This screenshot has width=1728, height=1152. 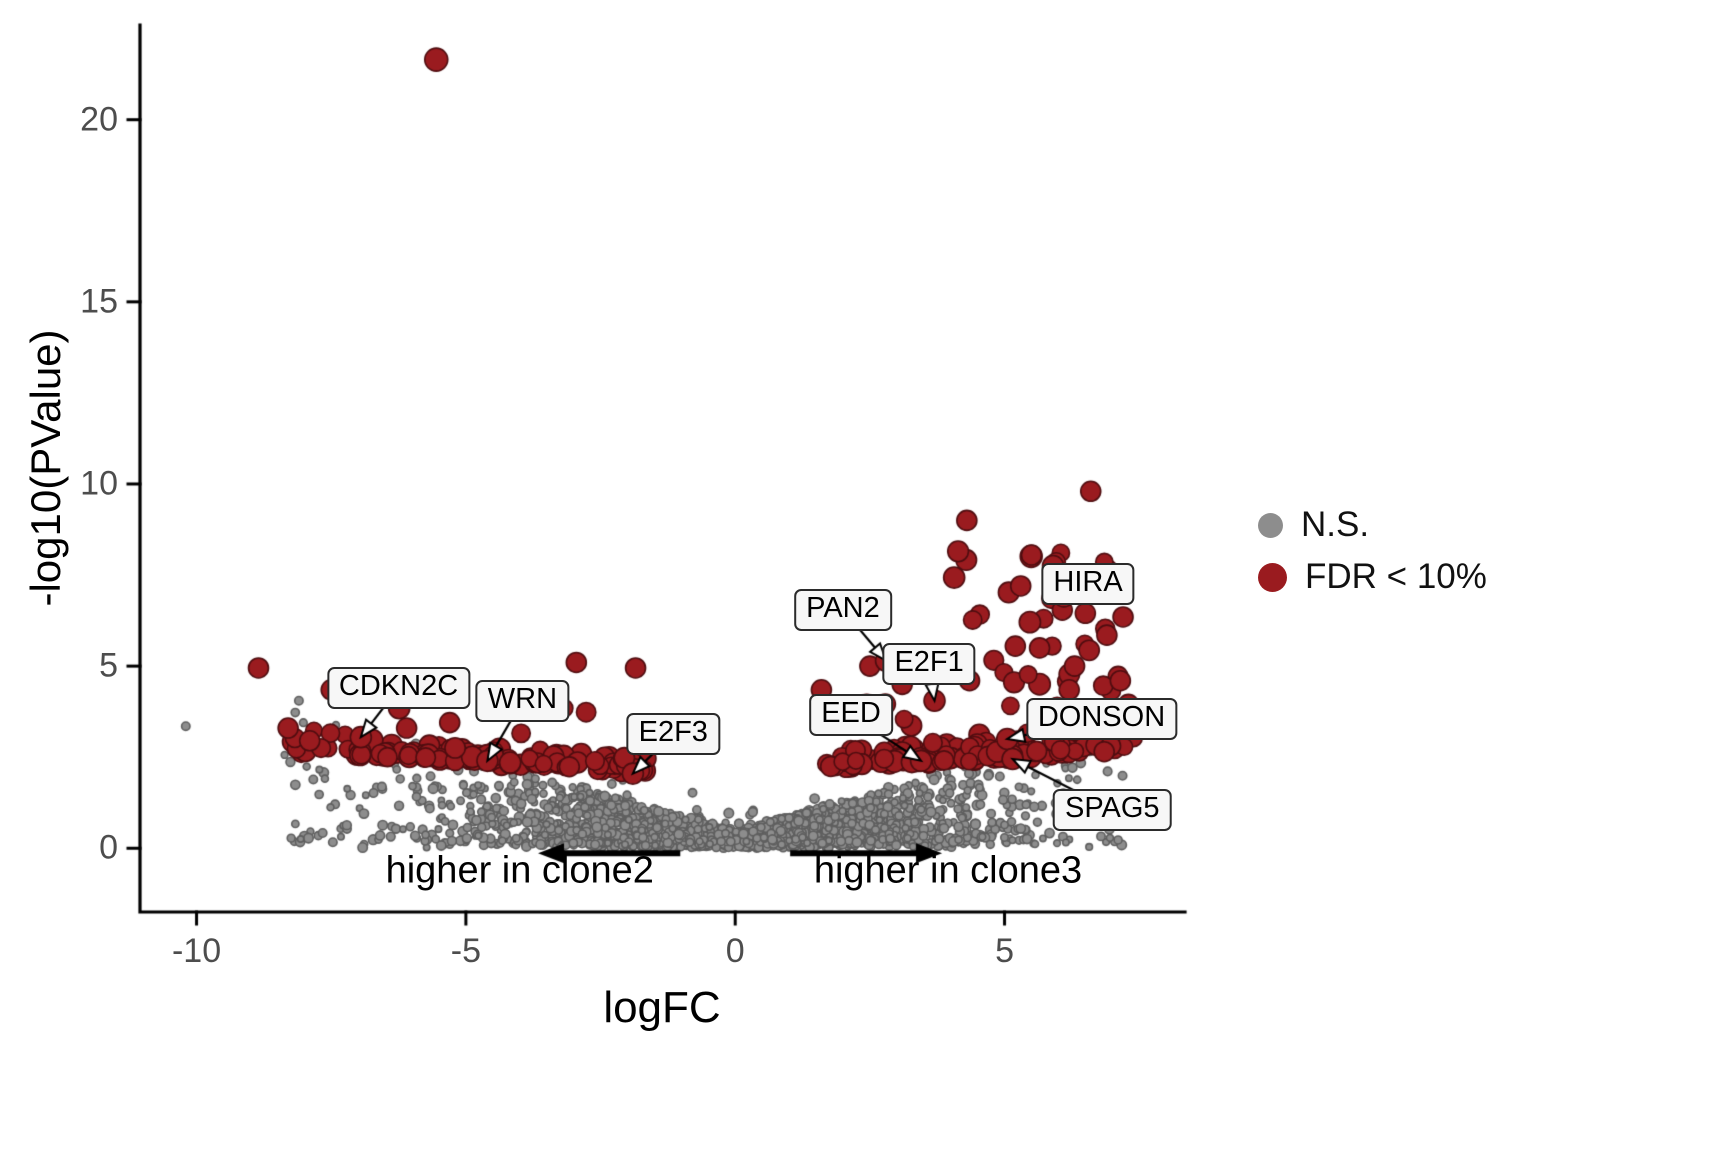 What do you see at coordinates (1396, 576) in the screenshot?
I see `legend-label-fdr: FDR < 10%` at bounding box center [1396, 576].